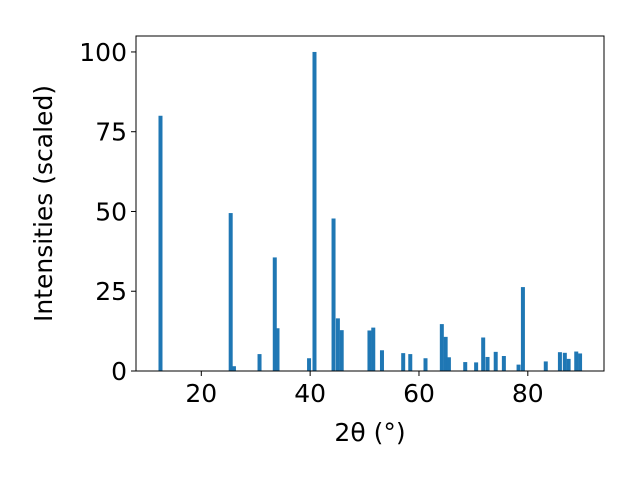 Image resolution: width=640 pixels, height=480 pixels. Describe the element at coordinates (111, 132) in the screenshot. I see `y-tick-label: 75` at that location.